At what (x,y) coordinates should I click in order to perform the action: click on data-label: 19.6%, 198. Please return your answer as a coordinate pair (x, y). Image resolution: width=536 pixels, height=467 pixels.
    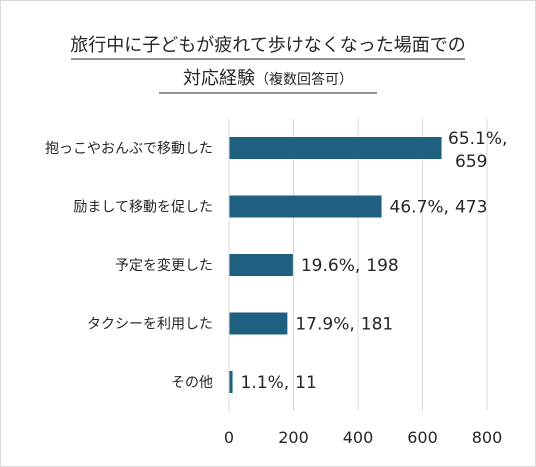
    Looking at the image, I should click on (350, 266).